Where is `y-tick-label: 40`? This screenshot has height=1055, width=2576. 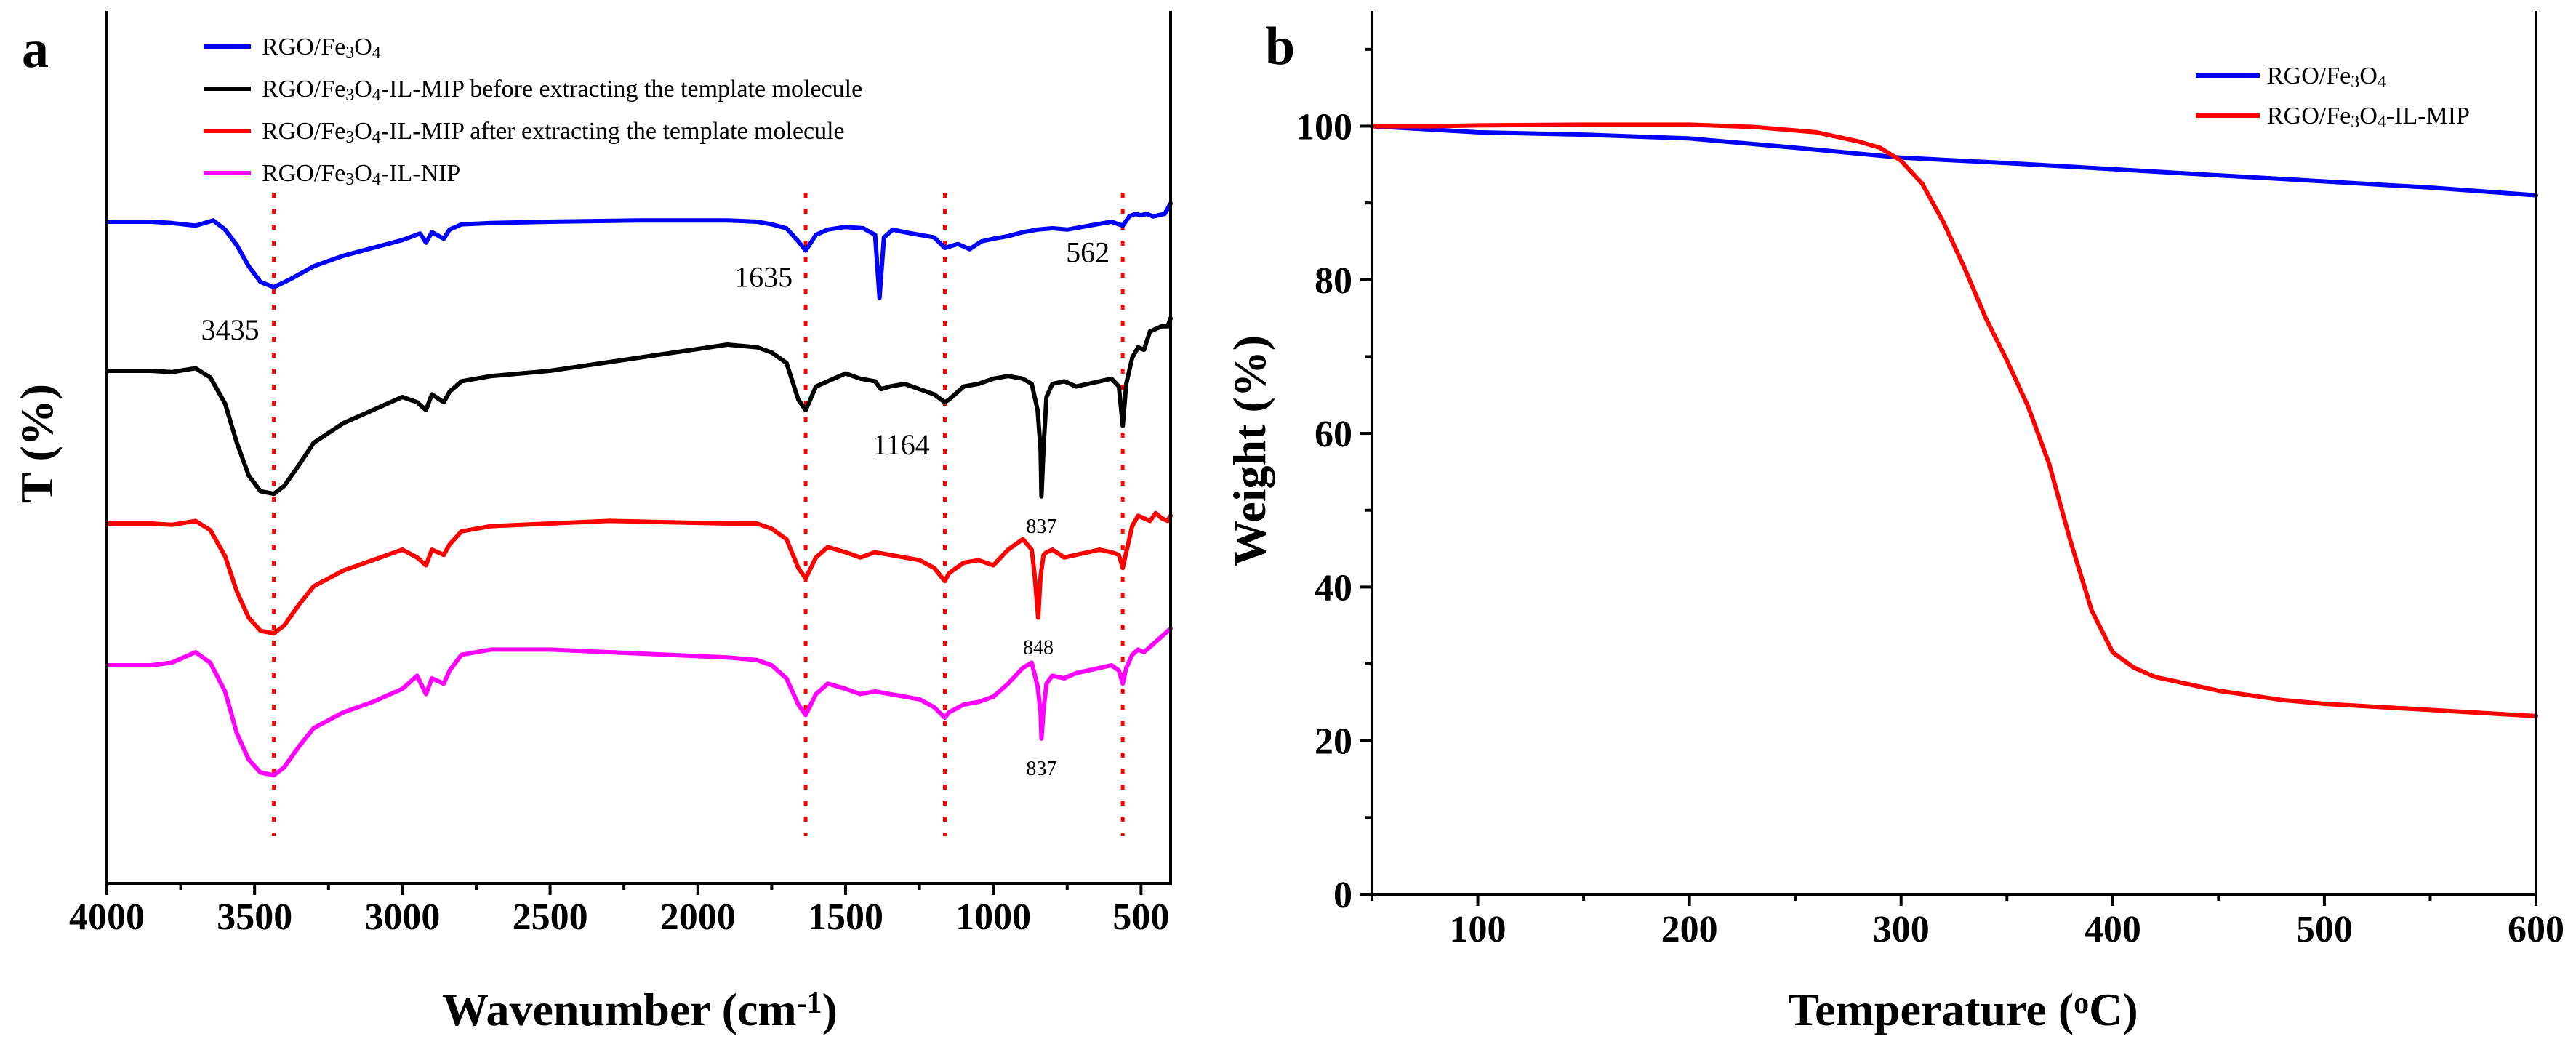
y-tick-label: 40 is located at coordinates (1334, 588).